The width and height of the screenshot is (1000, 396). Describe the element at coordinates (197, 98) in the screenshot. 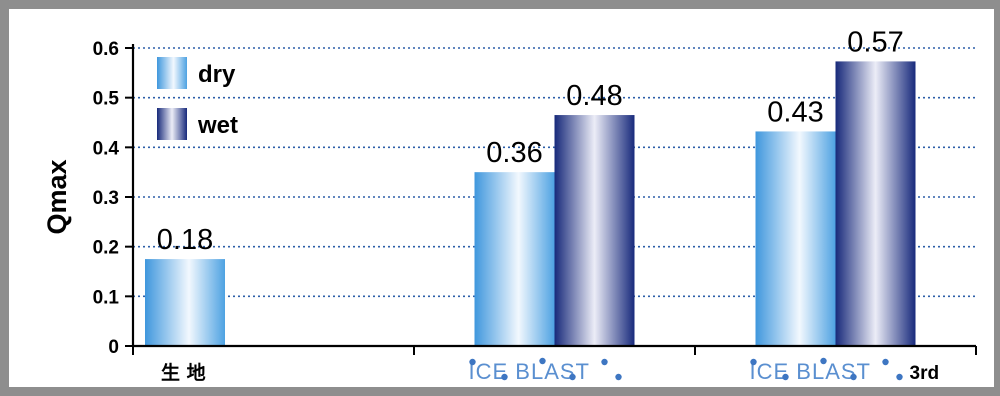

I see `legend: dry wet` at that location.